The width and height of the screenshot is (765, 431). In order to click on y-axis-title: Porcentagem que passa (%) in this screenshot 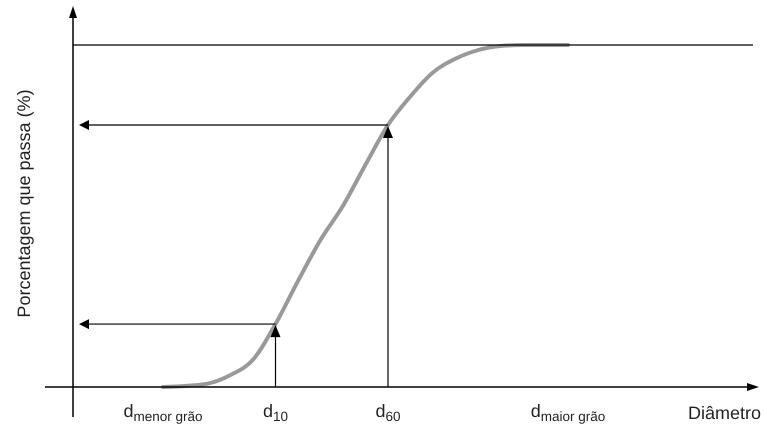, I will do `click(24, 203)`.